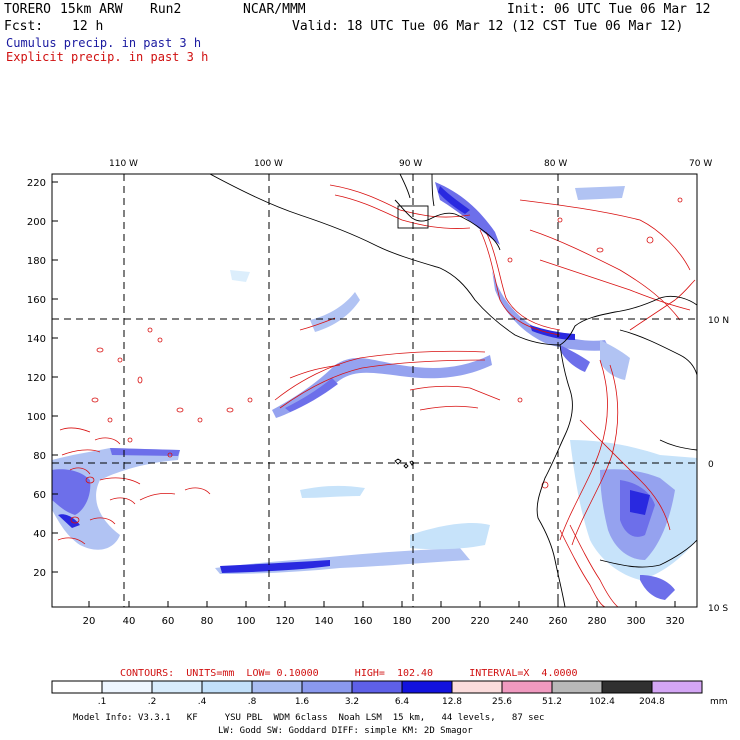 This screenshot has width=740, height=740. Describe the element at coordinates (36, 222) in the screenshot. I see `y-tick-200: 200` at that location.